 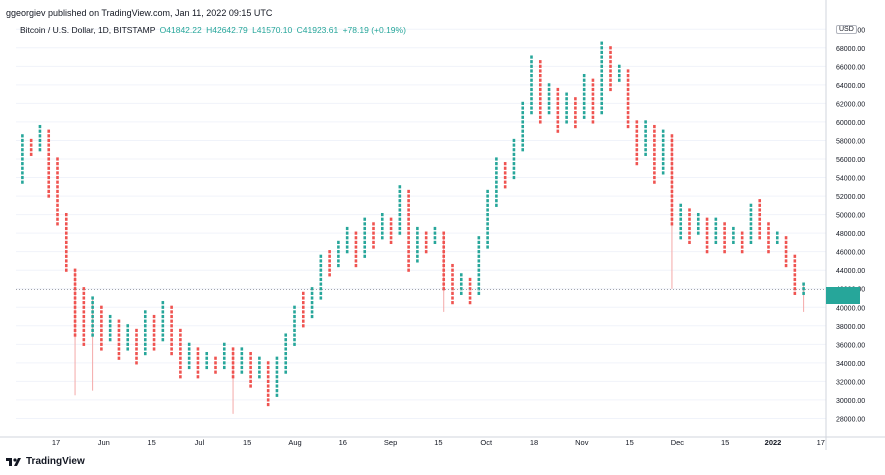 I want to click on low-value: 41570.10, so click(x=274, y=30).